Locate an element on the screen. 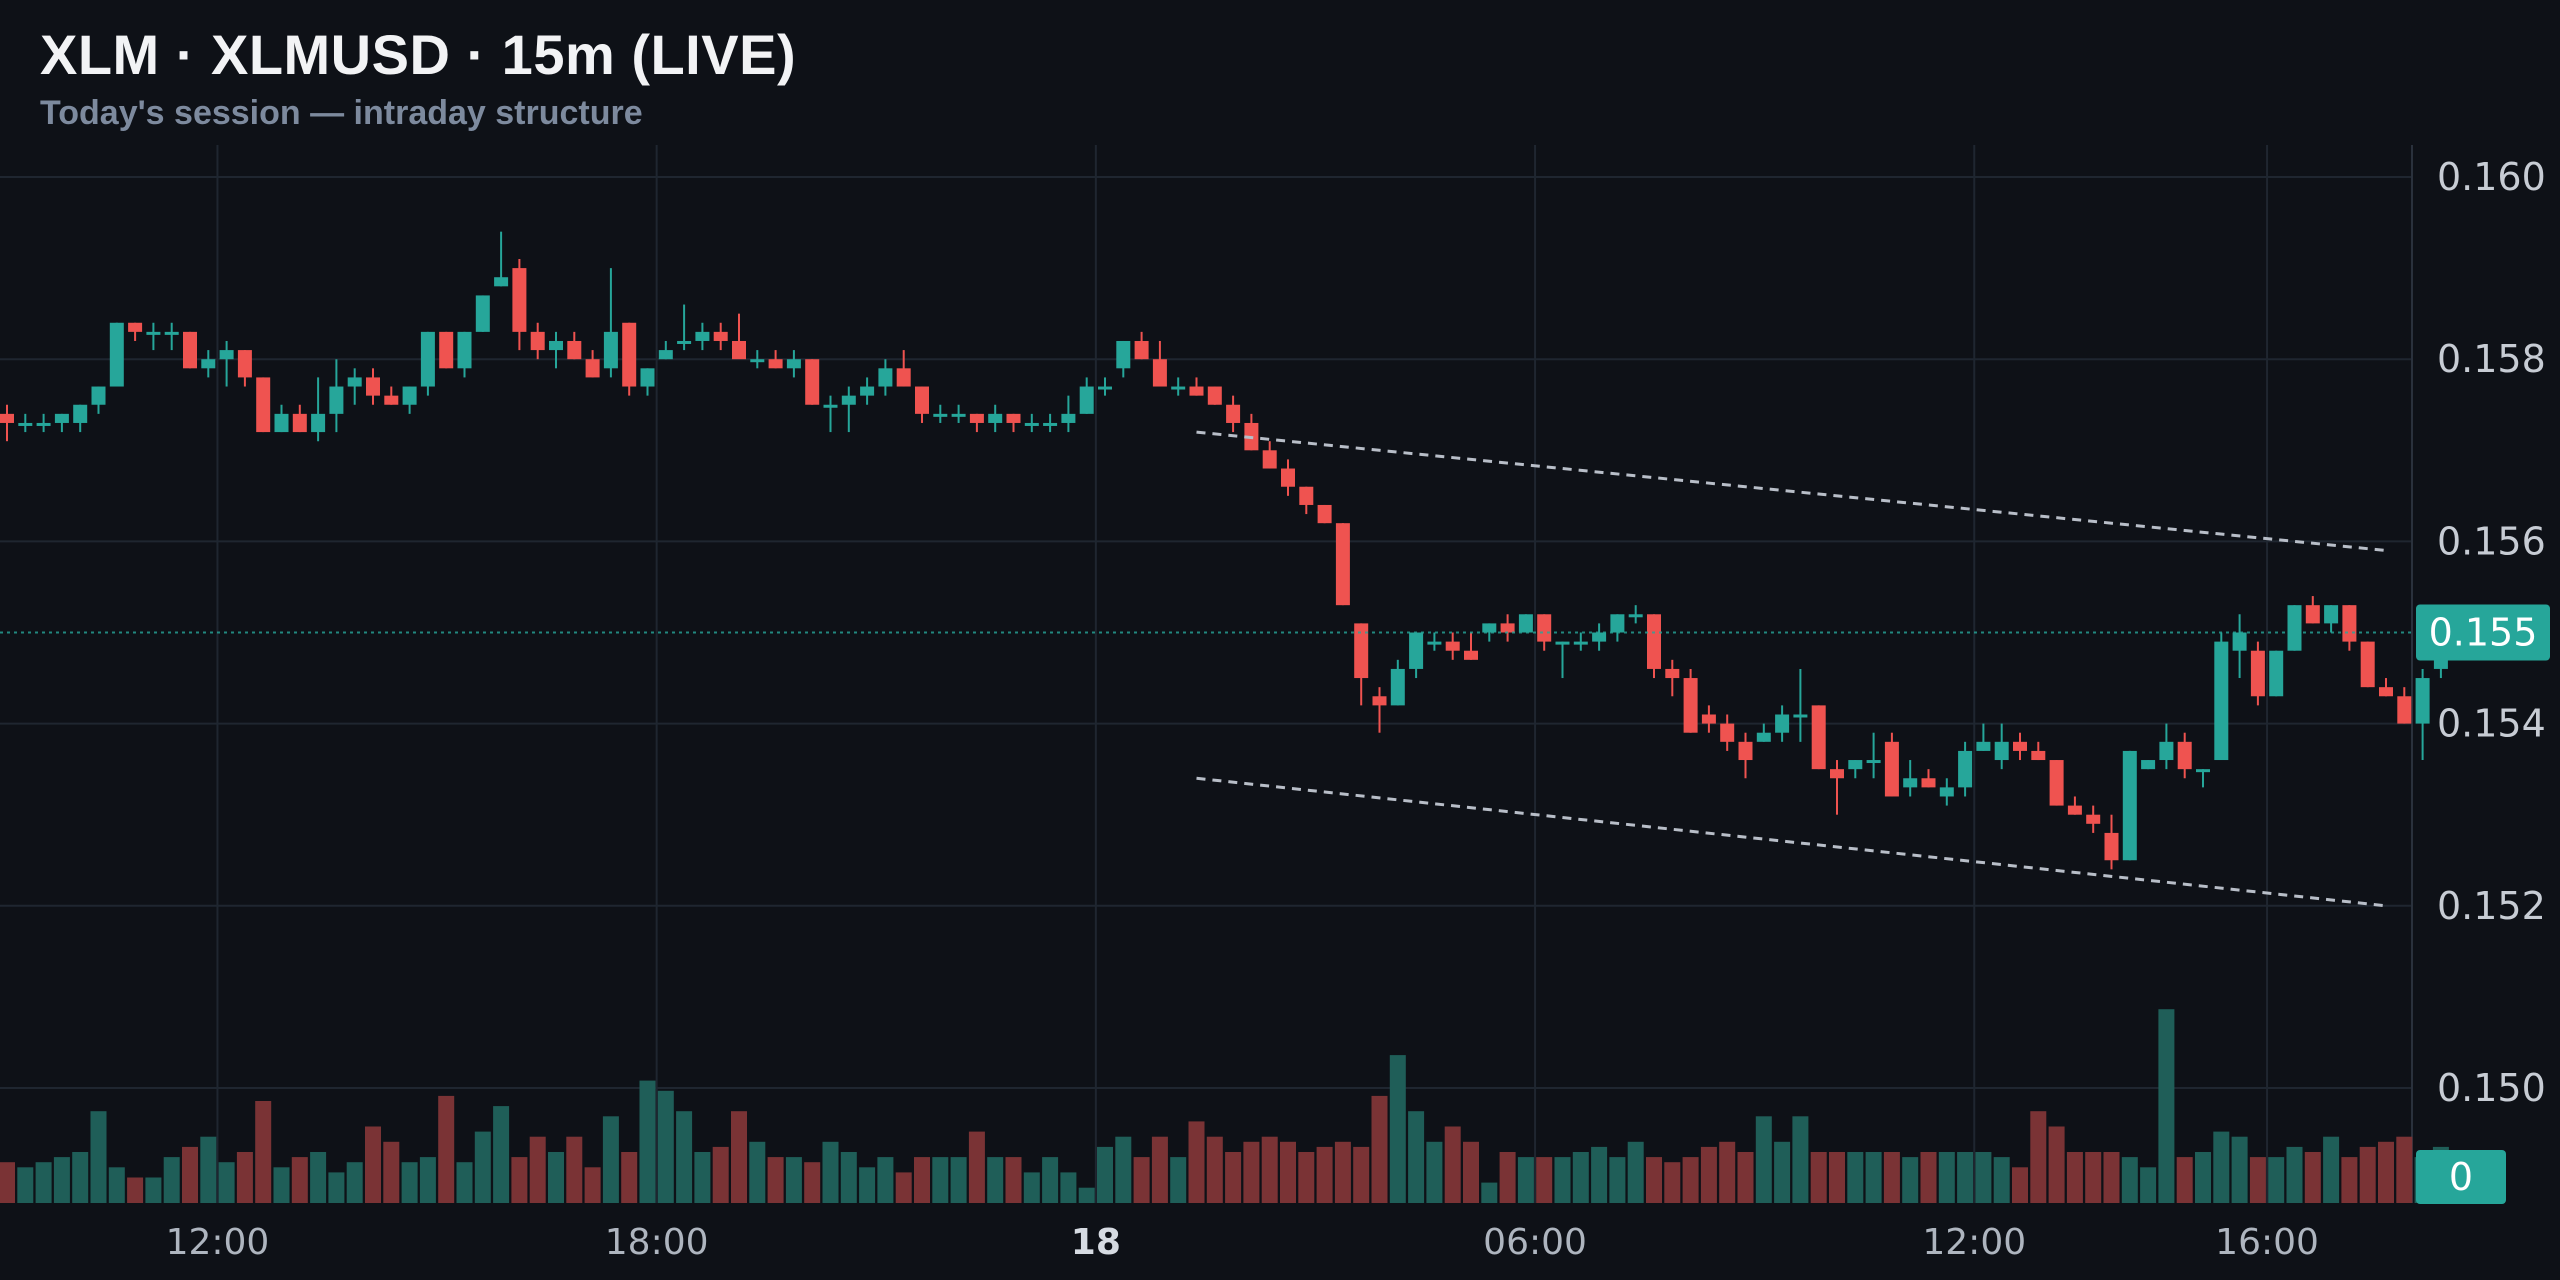 The image size is (2560, 1280). price-axis: 0.160 0.158 0.156 0.154 0.152 0.150 is located at coordinates (2491, 632).